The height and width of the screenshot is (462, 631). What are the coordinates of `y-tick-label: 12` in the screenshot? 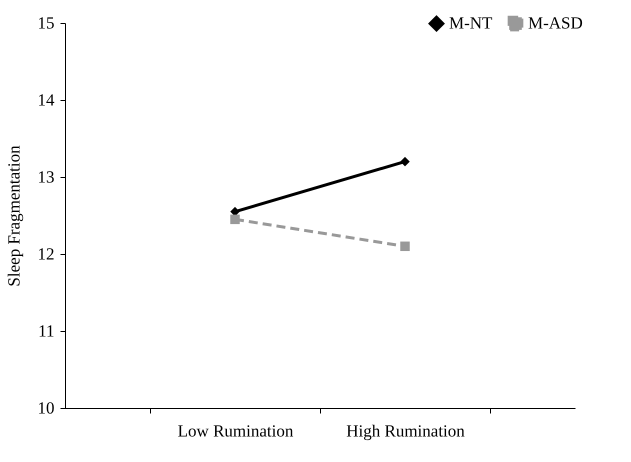 It's located at (46, 254).